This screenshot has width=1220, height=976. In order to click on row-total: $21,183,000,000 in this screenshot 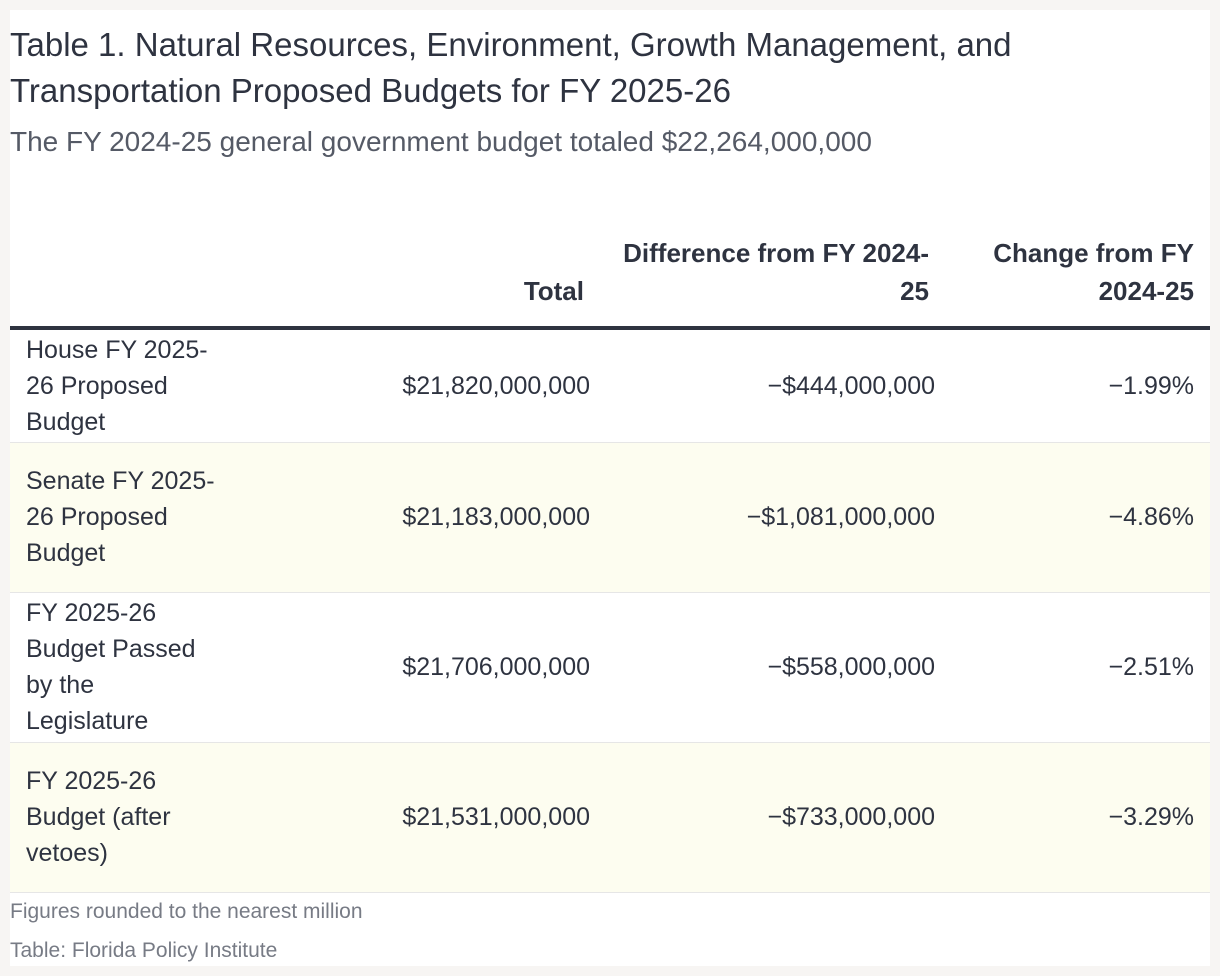, I will do `click(410, 517)`.